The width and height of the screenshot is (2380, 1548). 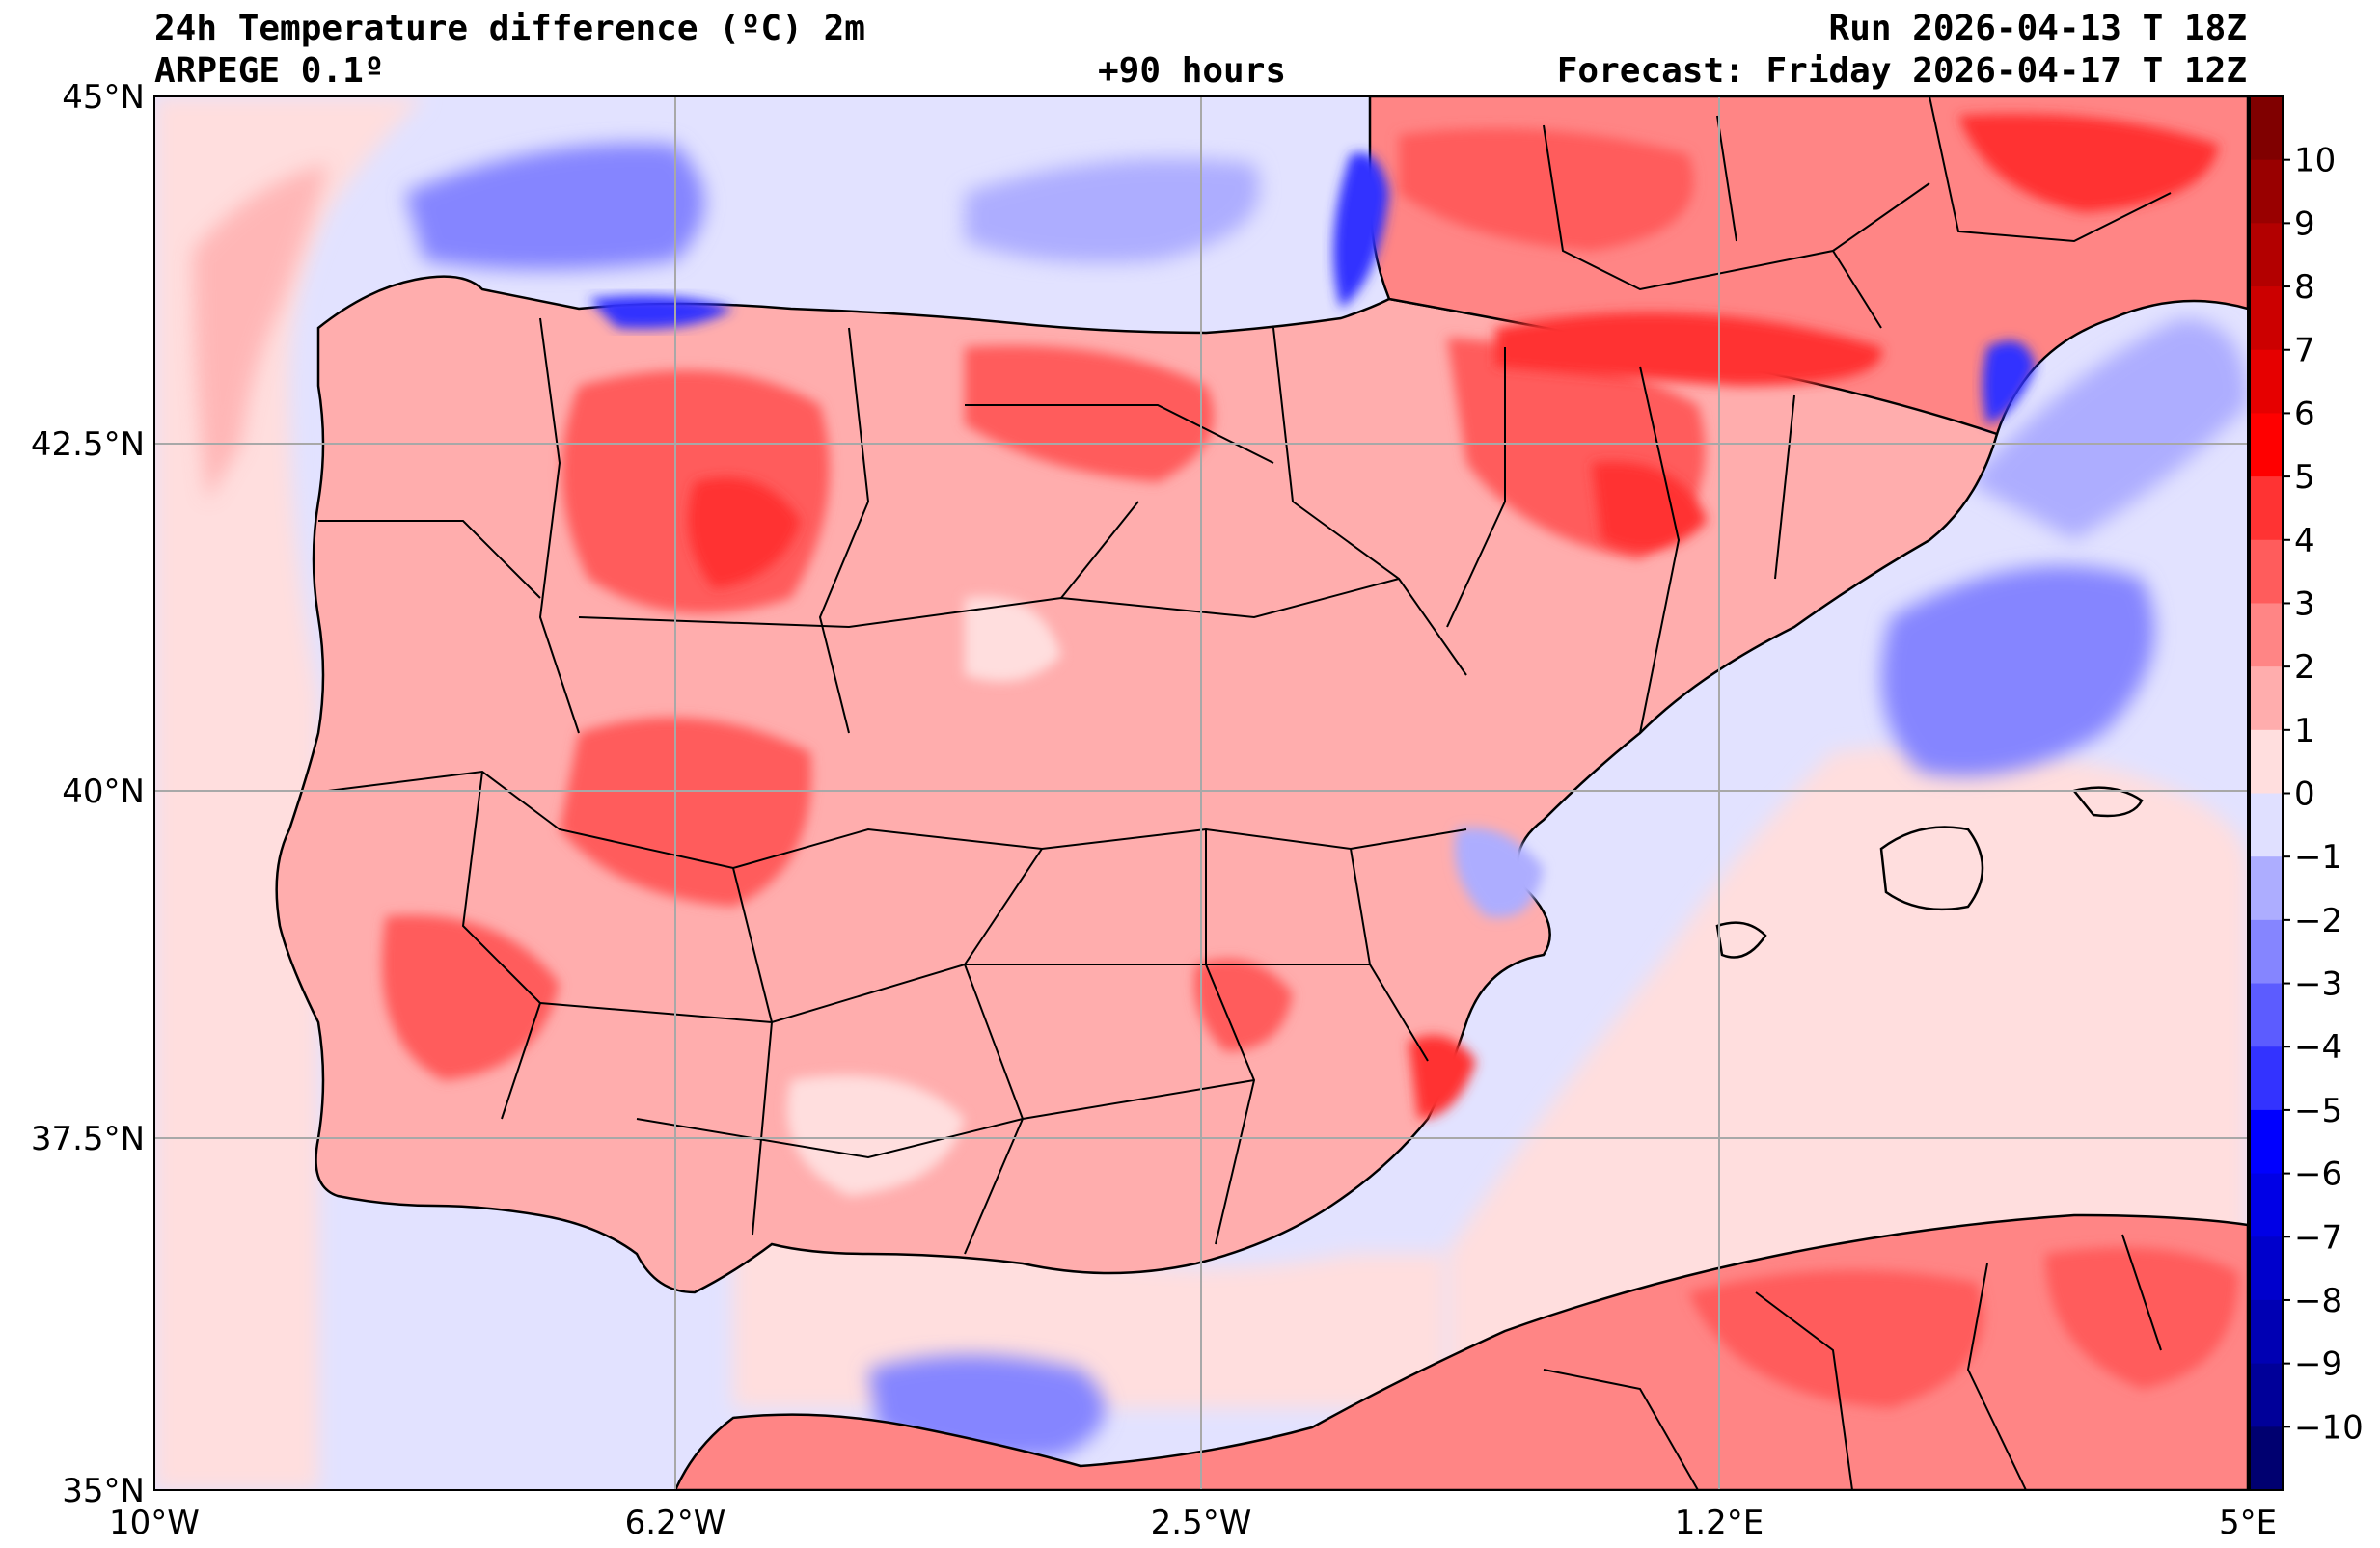 I want to click on gulf-lion-cold-patch, so click(x=2108, y=429).